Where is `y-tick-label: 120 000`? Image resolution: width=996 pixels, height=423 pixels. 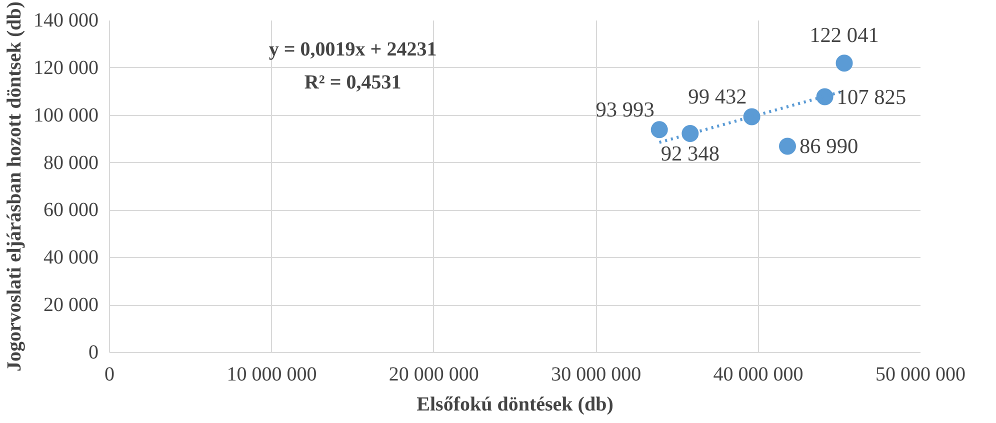
y-tick-label: 120 000 is located at coordinates (66, 67).